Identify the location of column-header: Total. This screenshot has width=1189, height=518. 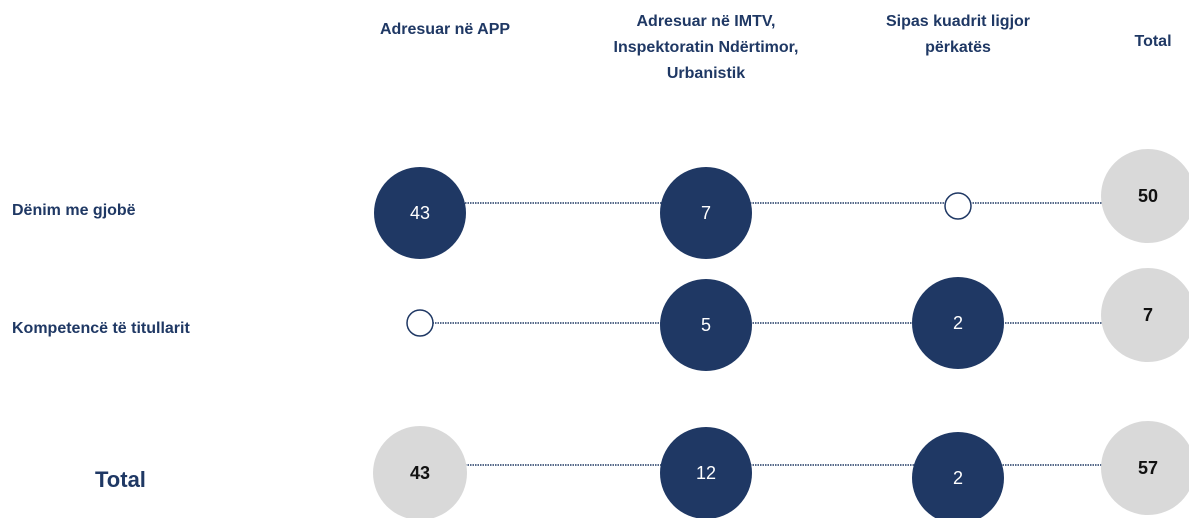
(1153, 41).